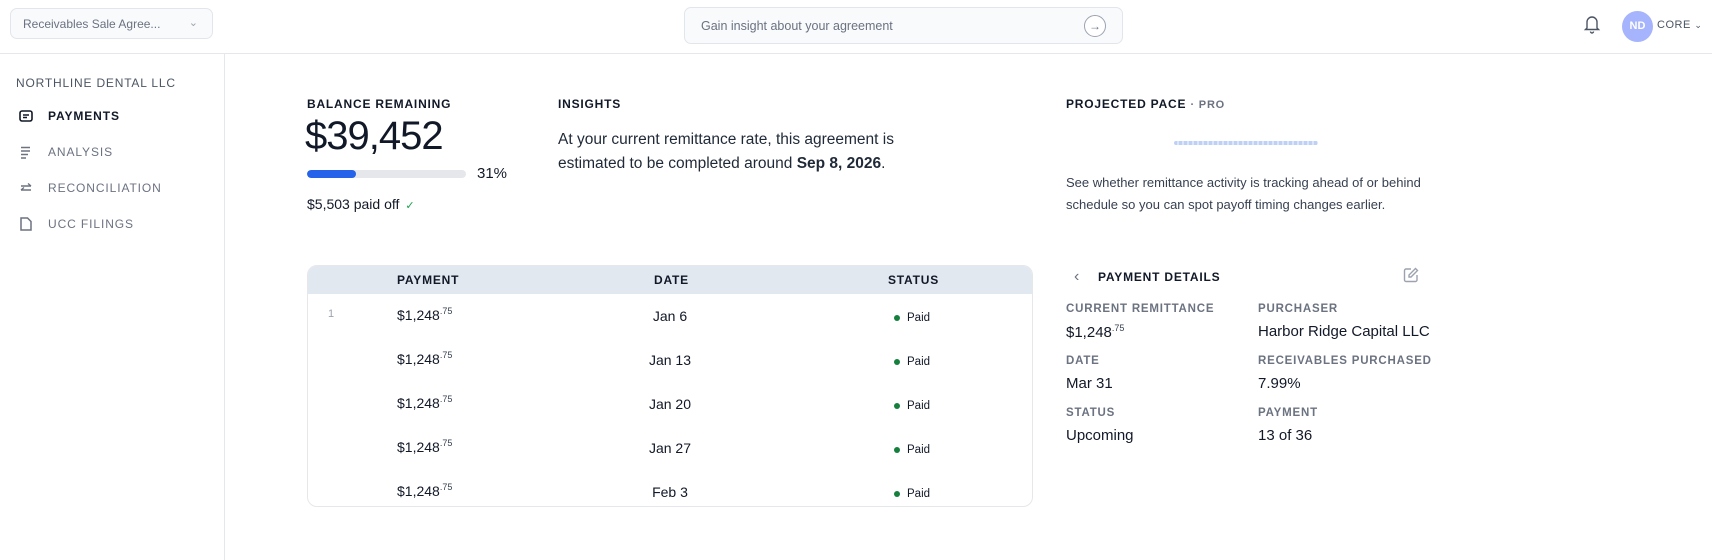  Describe the element at coordinates (1089, 332) in the screenshot. I see `remittance-amount: $1,248` at that location.